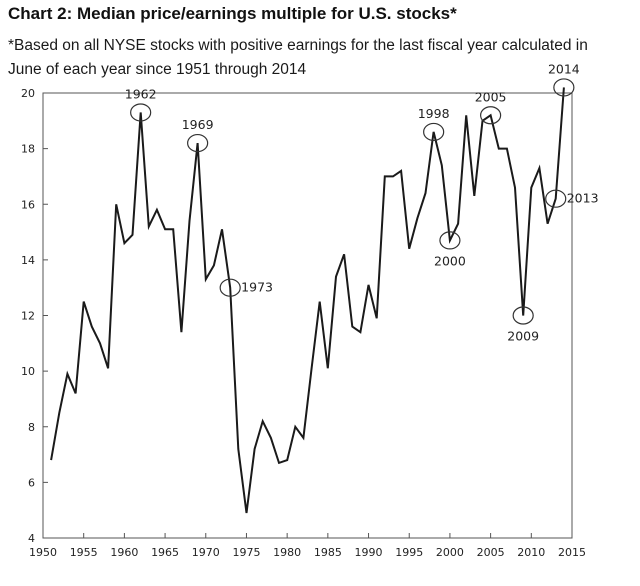 The height and width of the screenshot is (586, 640). I want to click on annotation-circle-1998, so click(434, 132).